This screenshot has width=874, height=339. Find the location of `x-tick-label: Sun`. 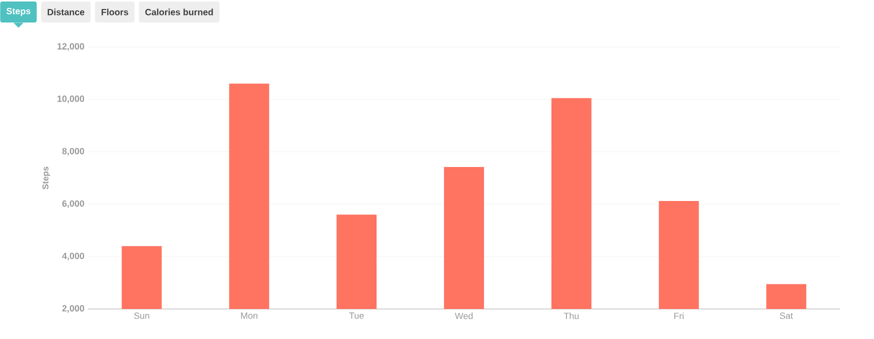

x-tick-label: Sun is located at coordinates (142, 315).